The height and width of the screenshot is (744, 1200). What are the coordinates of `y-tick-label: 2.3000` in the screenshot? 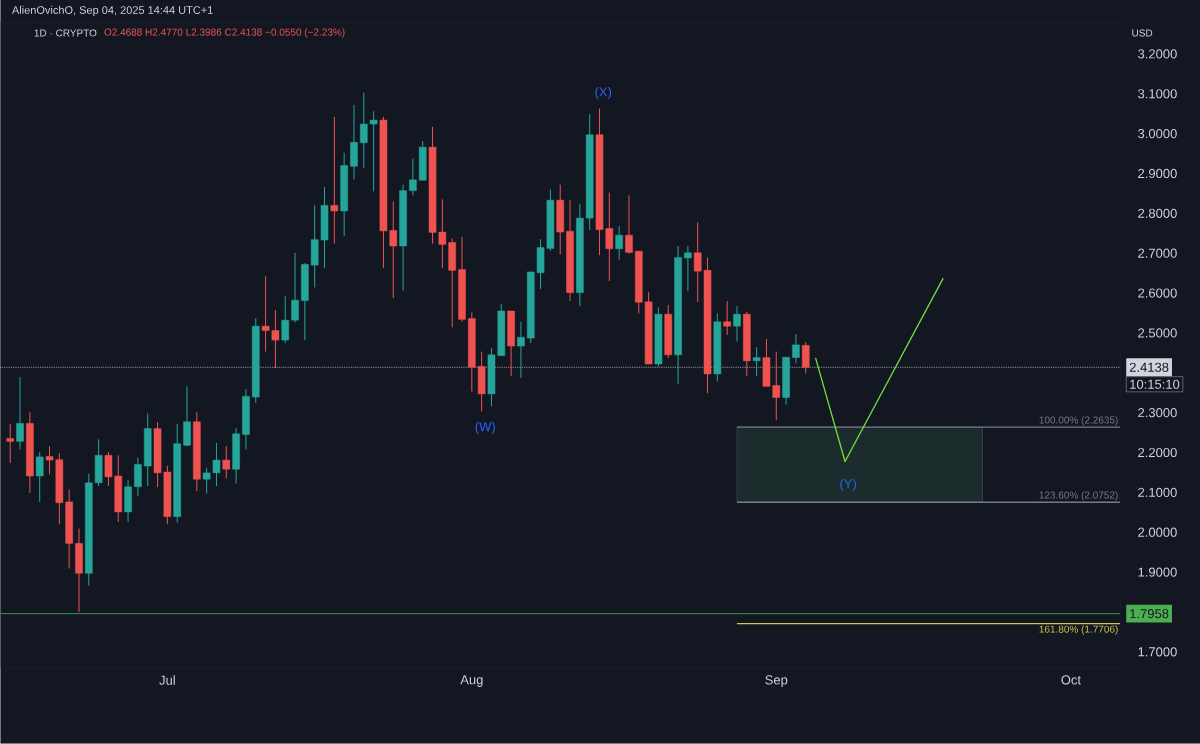 It's located at (1157, 413).